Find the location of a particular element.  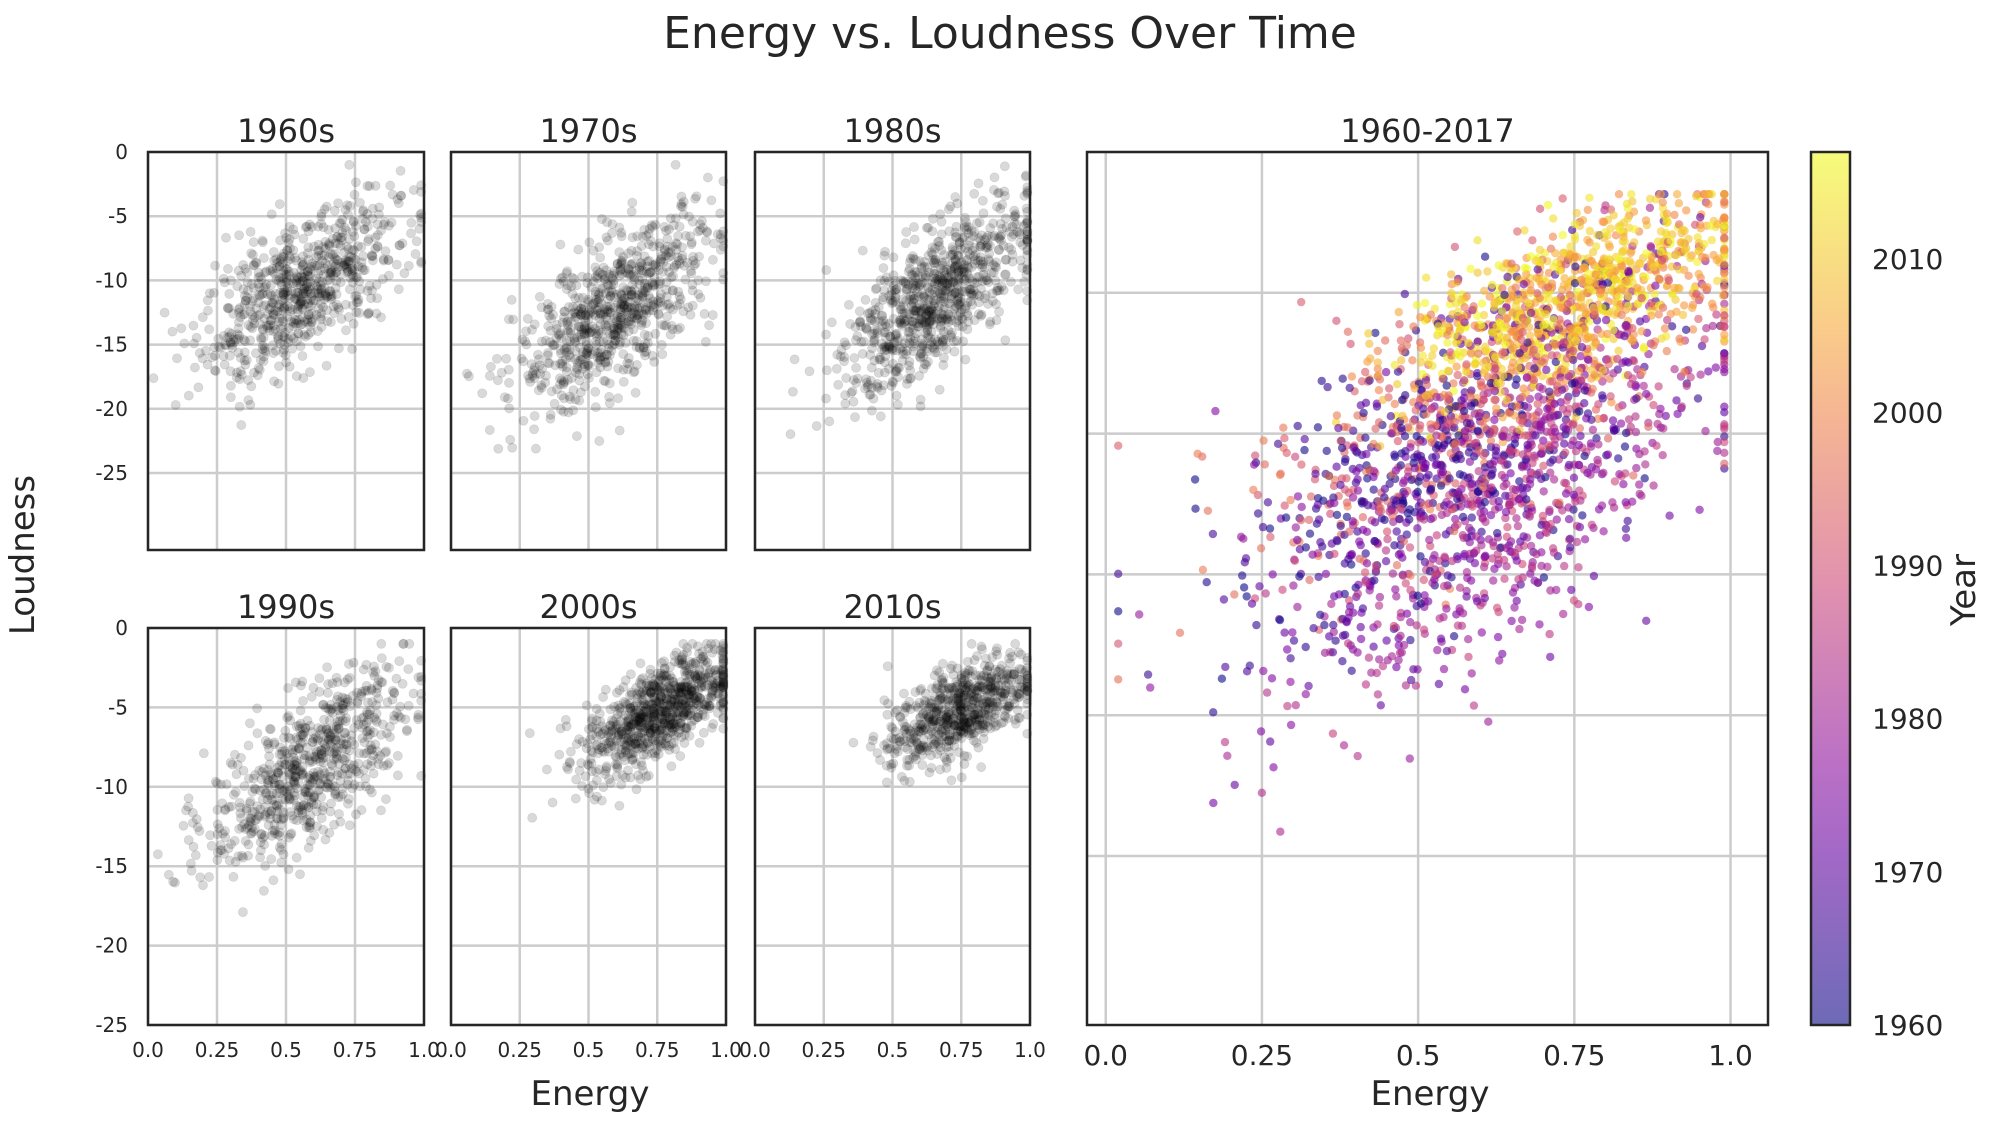

x-axis-label-large: Energy is located at coordinates (1429, 1094).